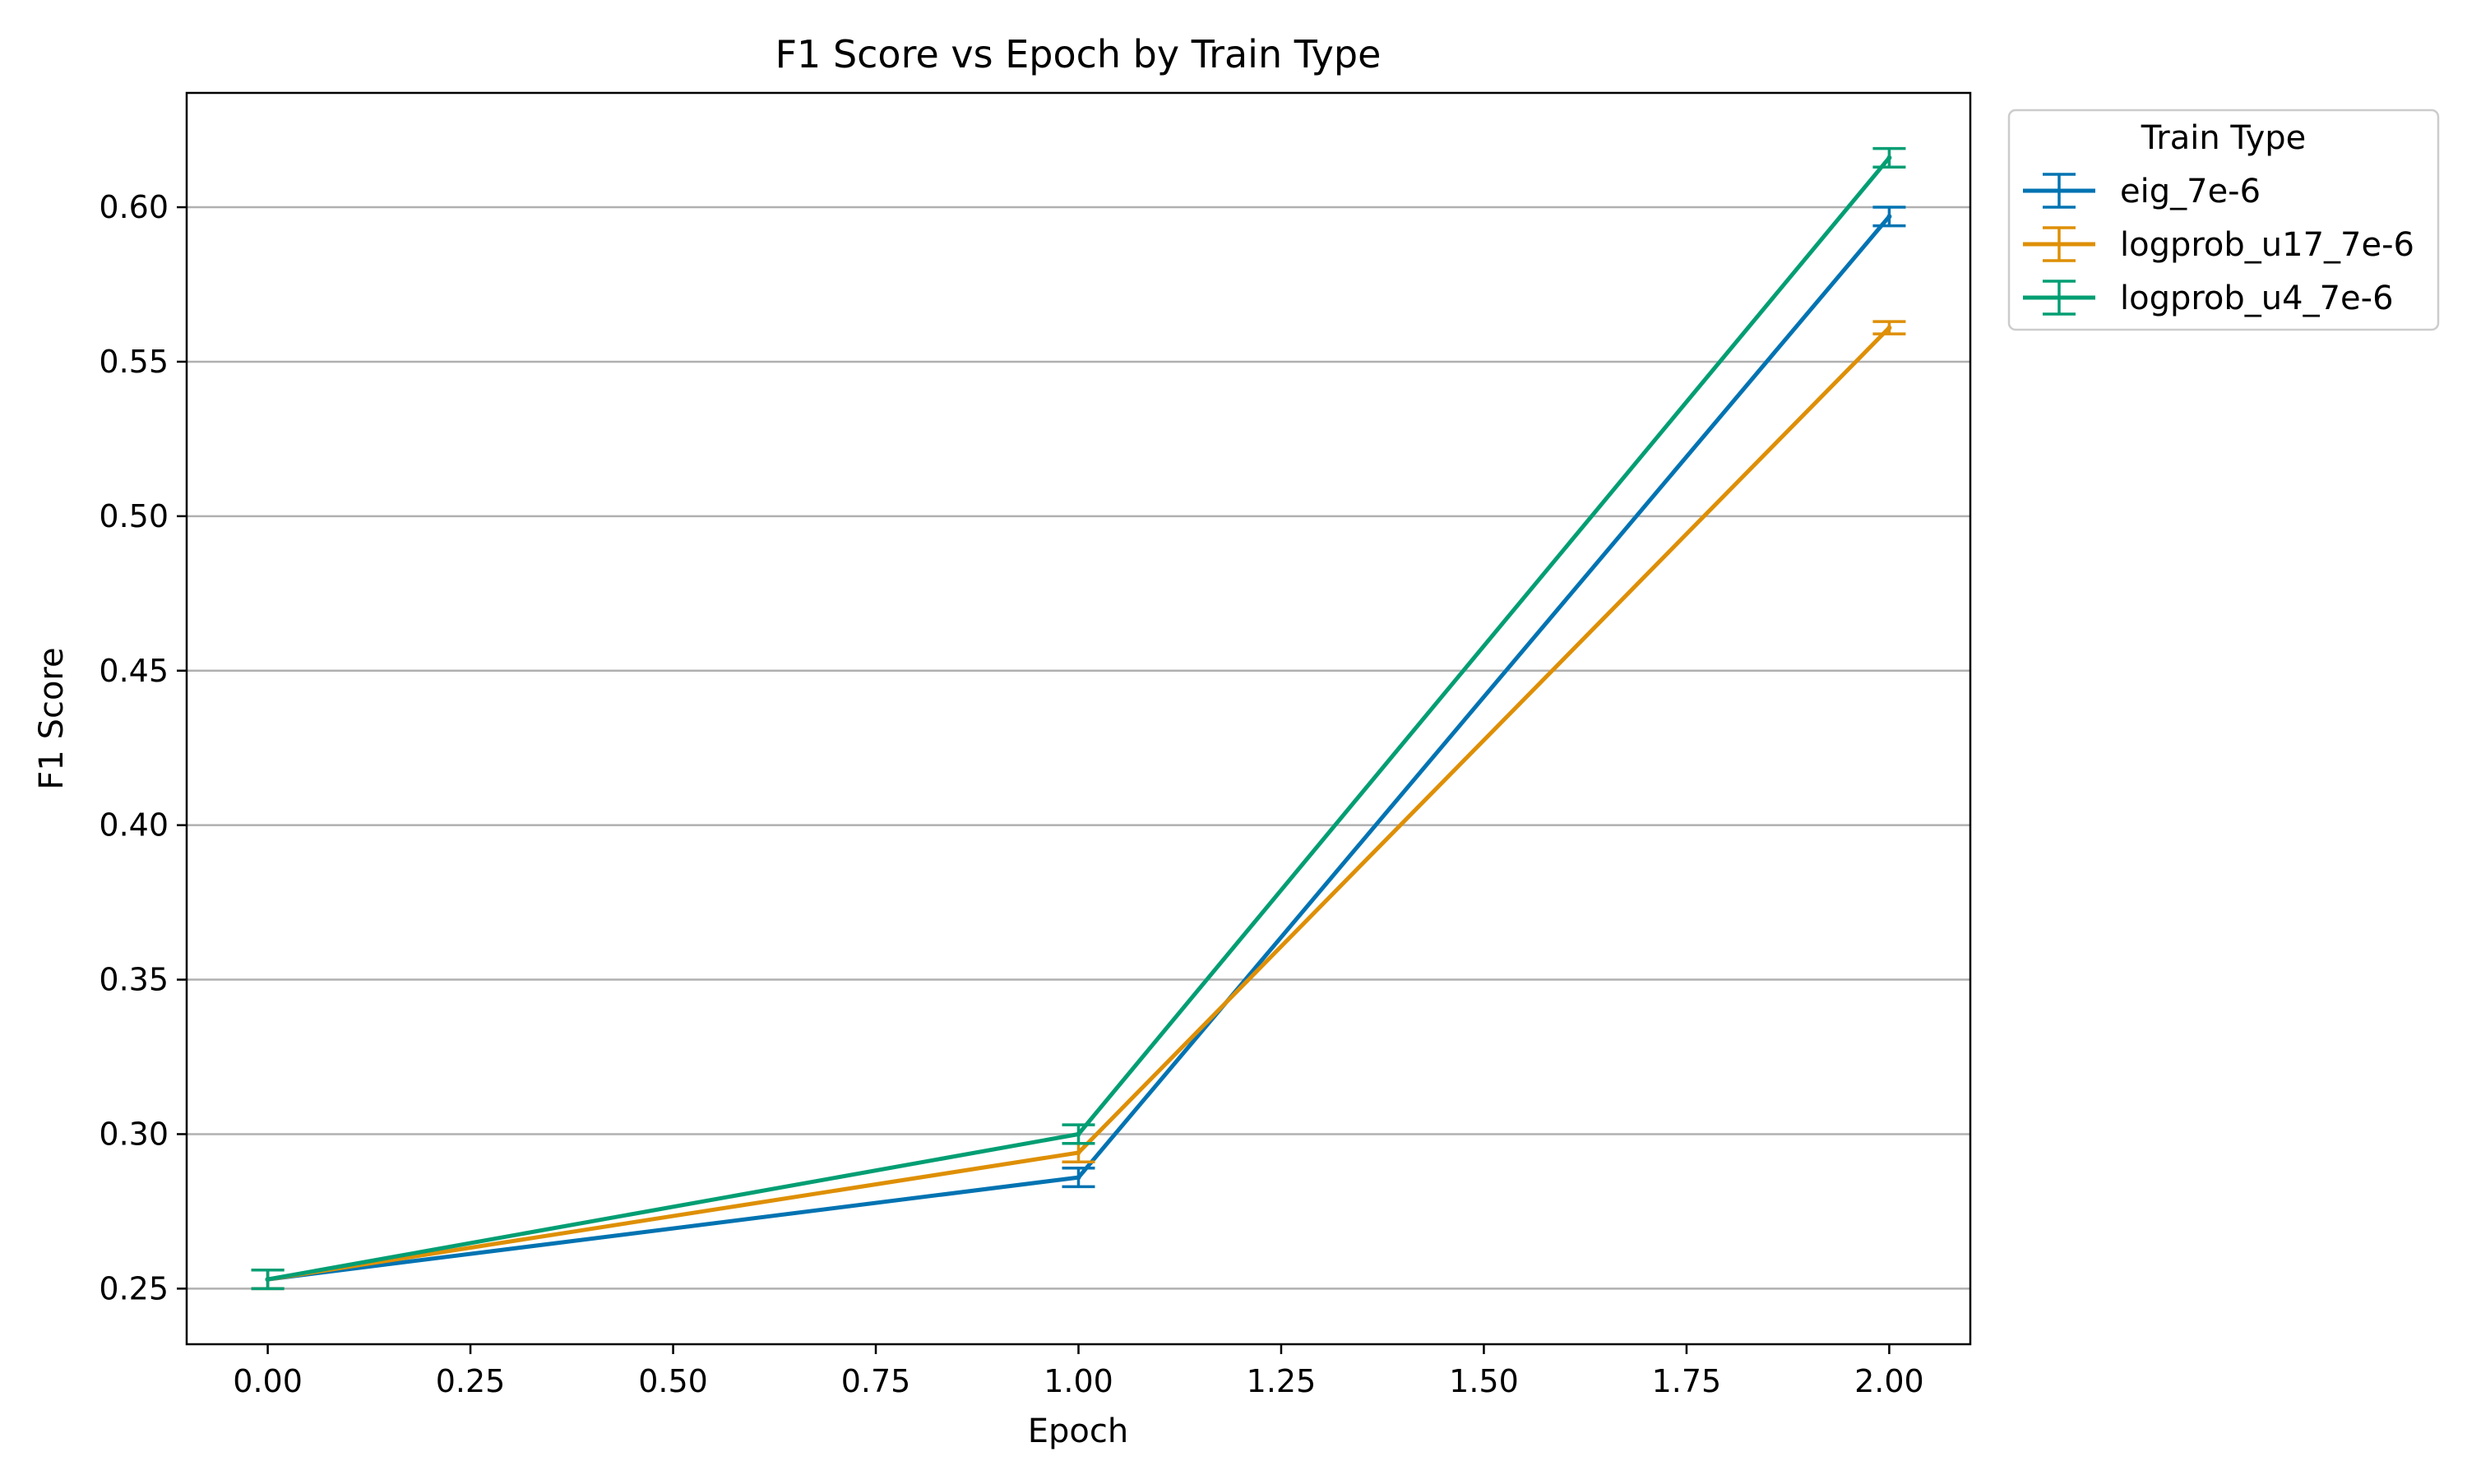 The image size is (2467, 1484). I want to click on legend-entries: eig_7e-6 logprob_u17_7e-6 logprob_u4_7e-6, so click(2218, 245).